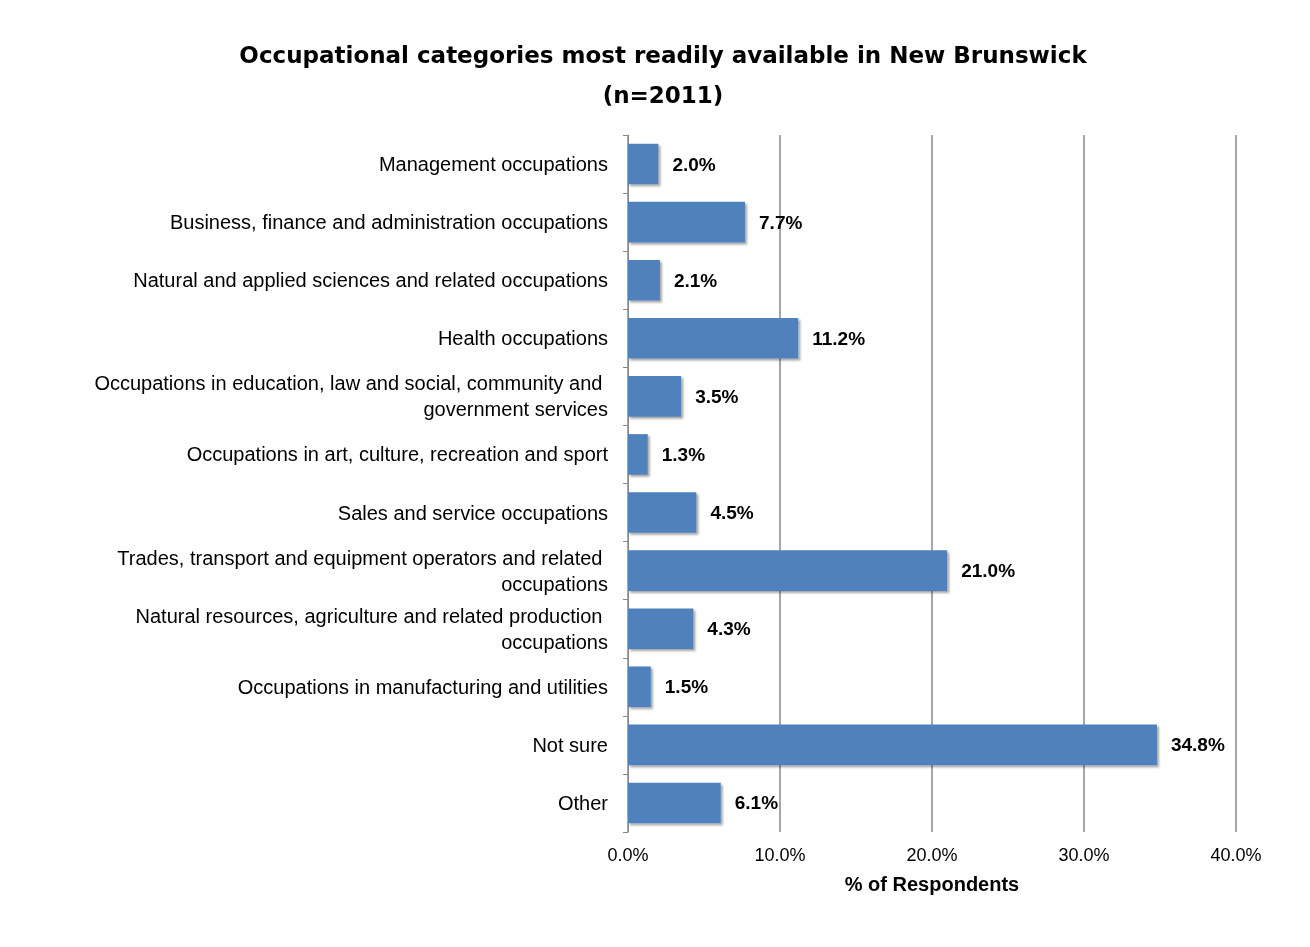 This screenshot has height=947, width=1310. What do you see at coordinates (472, 512) in the screenshot?
I see `y-tick-label: Sales and service occupations` at bounding box center [472, 512].